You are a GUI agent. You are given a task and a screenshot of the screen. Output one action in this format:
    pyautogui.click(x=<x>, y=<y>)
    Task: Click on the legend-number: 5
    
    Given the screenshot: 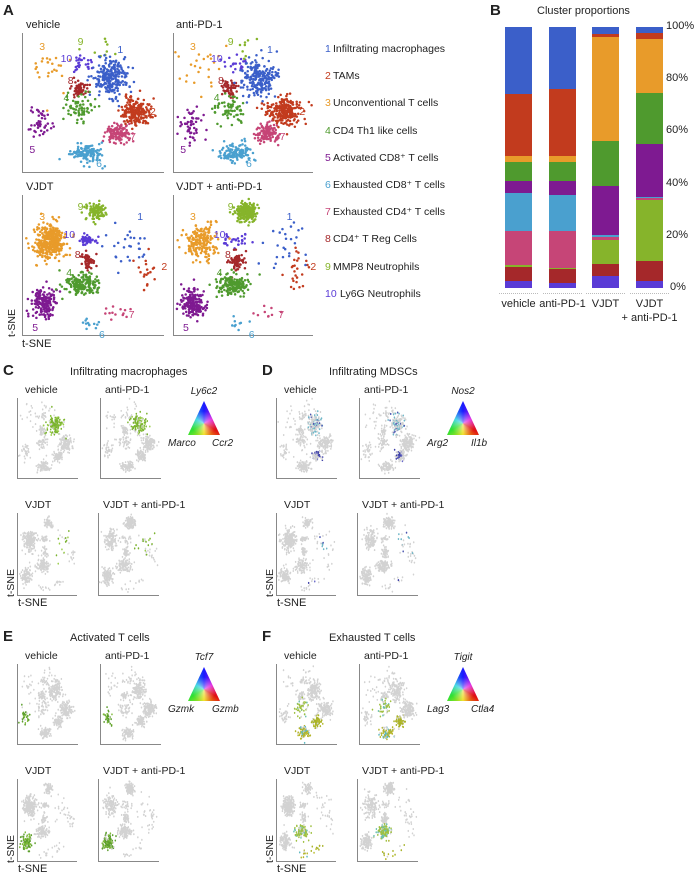 What is the action you would take?
    pyautogui.click(x=328, y=157)
    